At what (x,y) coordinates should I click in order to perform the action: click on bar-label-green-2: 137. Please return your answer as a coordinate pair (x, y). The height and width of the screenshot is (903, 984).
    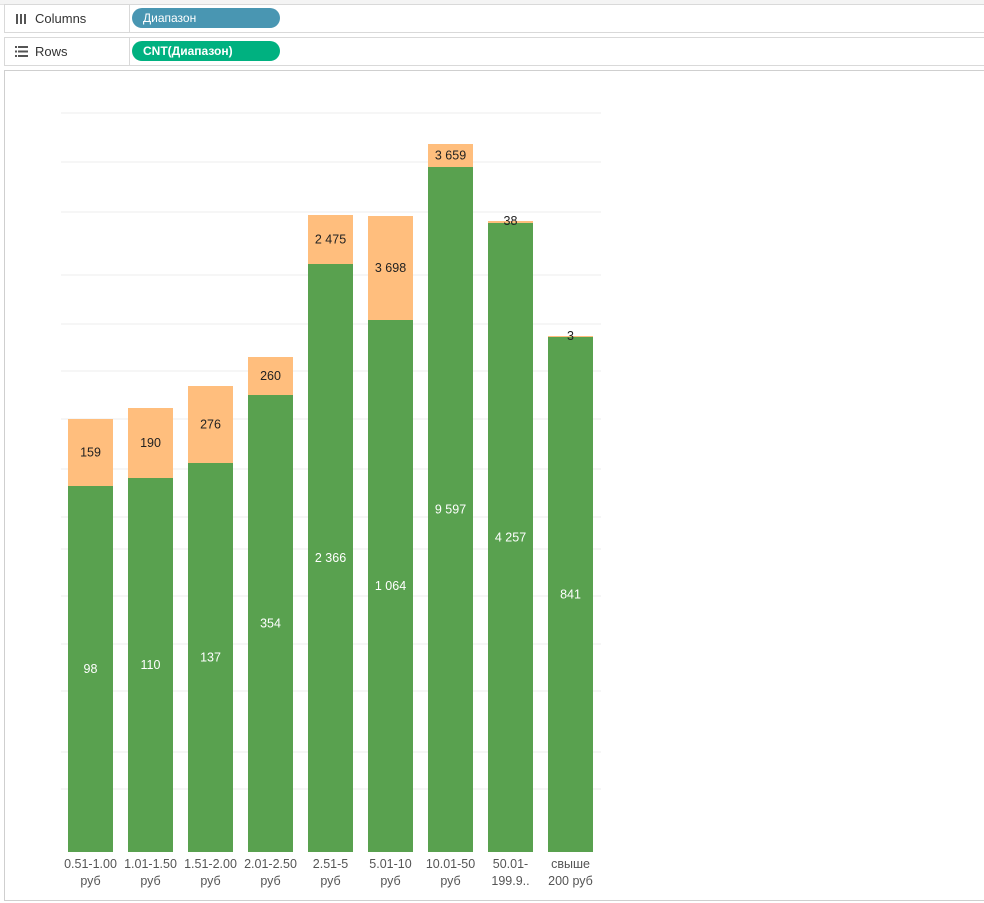
    Looking at the image, I should click on (210, 658).